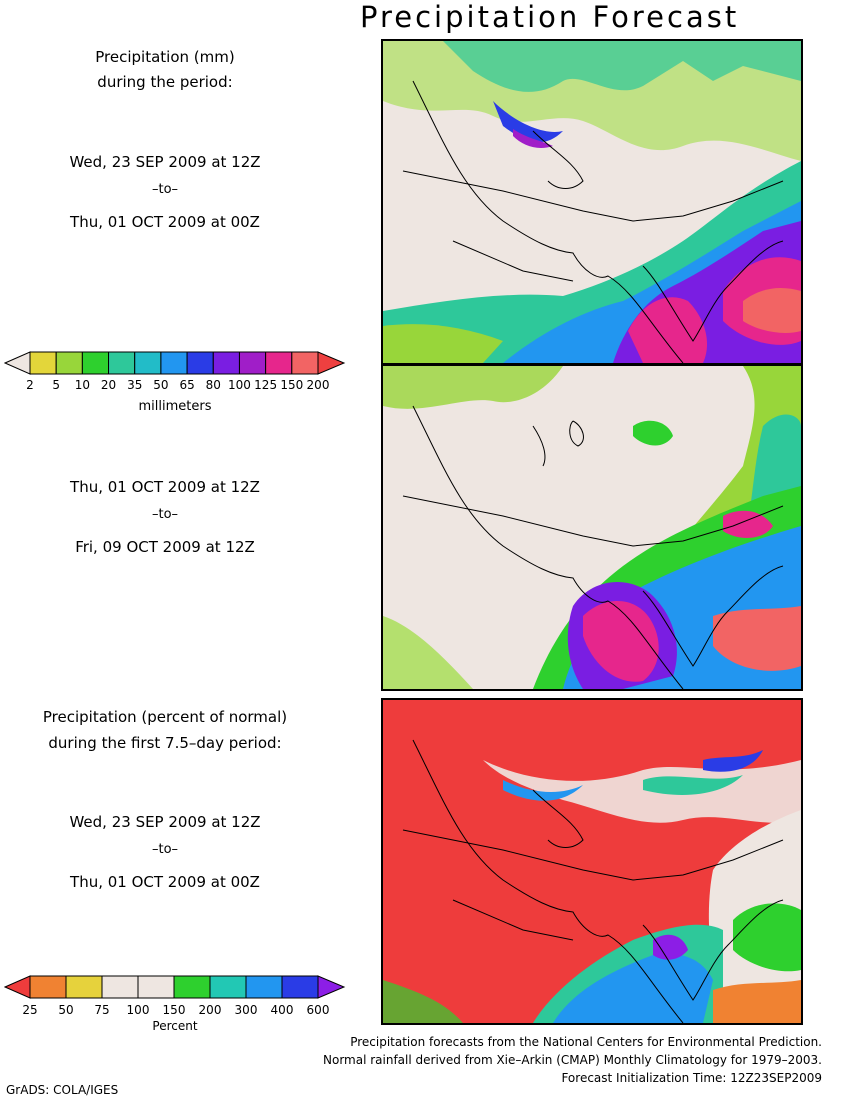 The image size is (850, 1100). Describe the element at coordinates (62, 1090) in the screenshot. I see `software-credit: GrADS: COLA/IGES` at that location.